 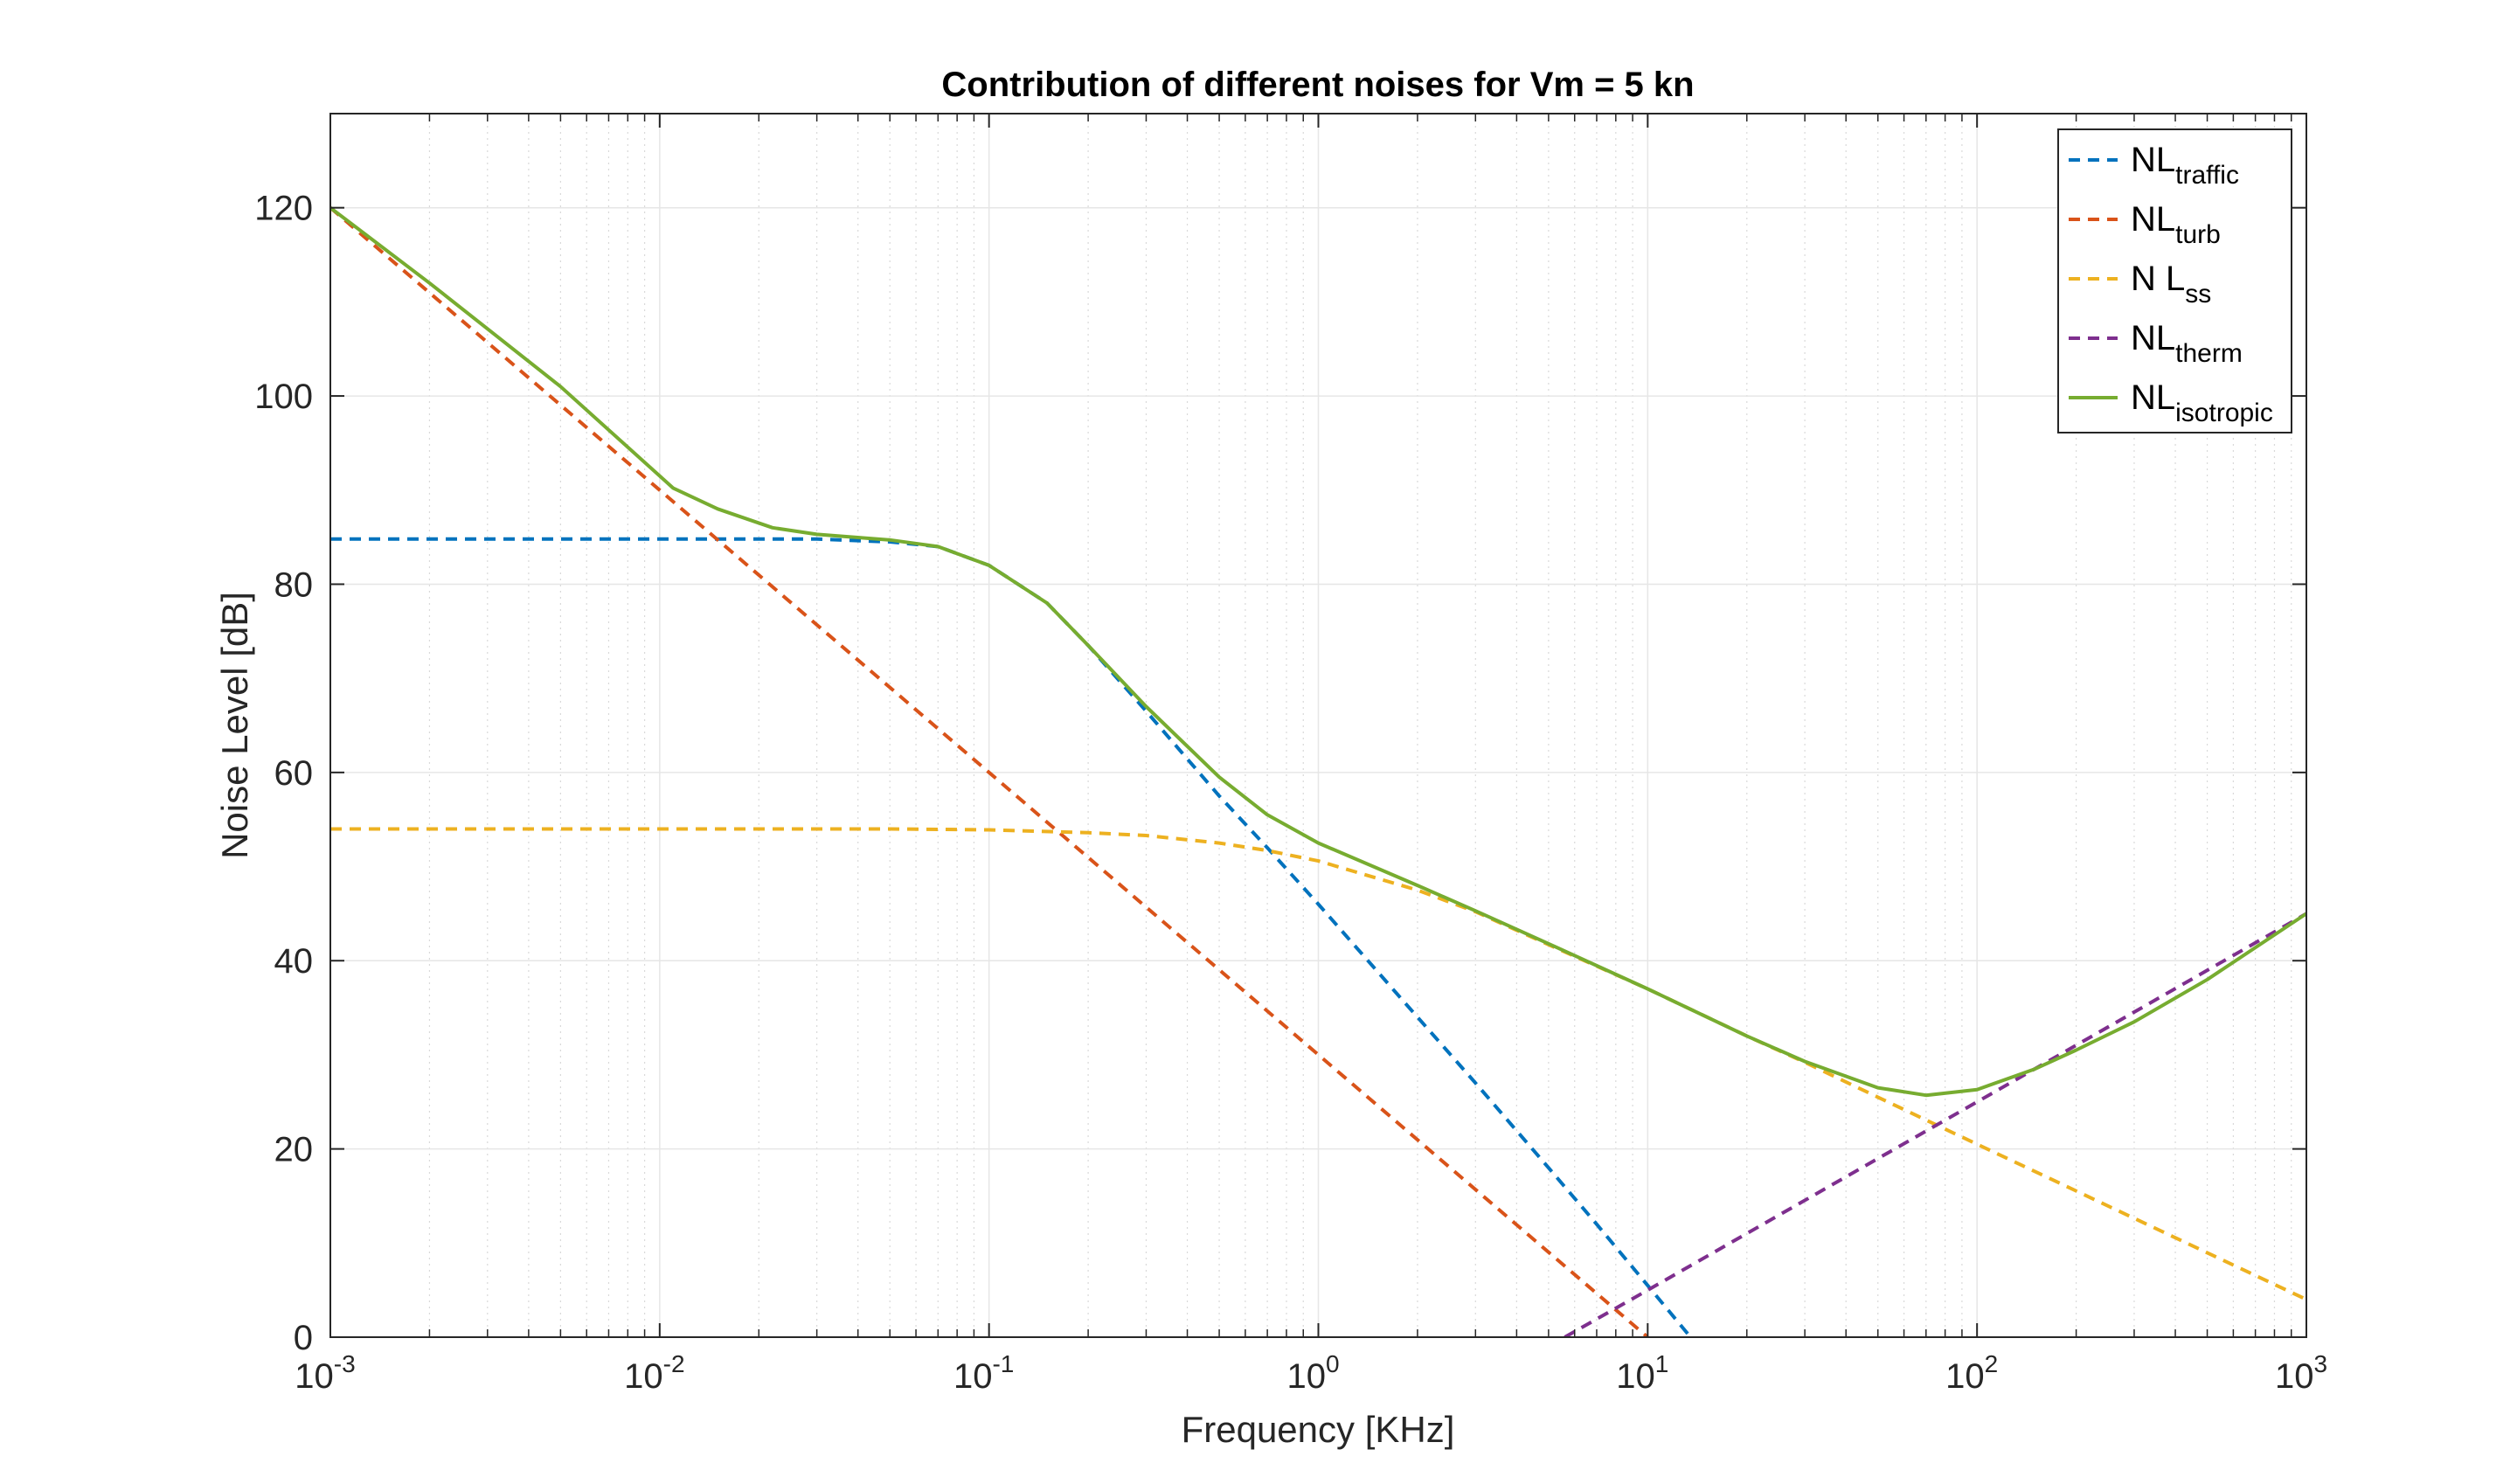 What do you see at coordinates (2301, 1373) in the screenshot?
I see `x-tick-label: 10³` at bounding box center [2301, 1373].